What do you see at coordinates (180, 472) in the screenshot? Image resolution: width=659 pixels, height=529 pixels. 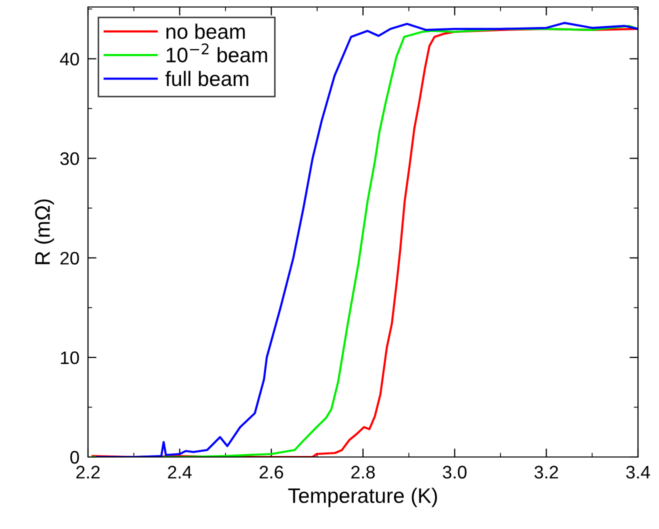 I see `x-tick-label: 2.4` at bounding box center [180, 472].